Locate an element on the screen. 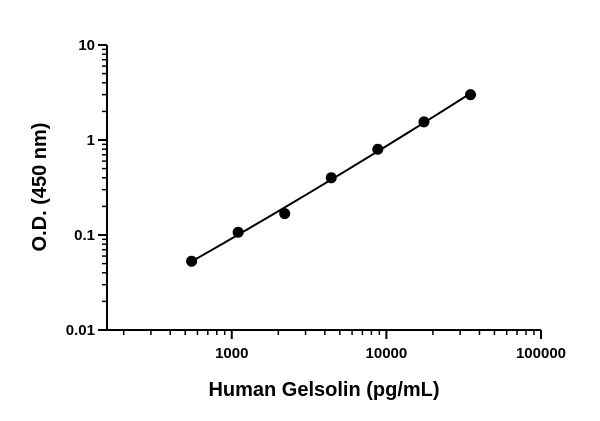  x-axis: 1000 10000 100000 is located at coordinates (336, 345).